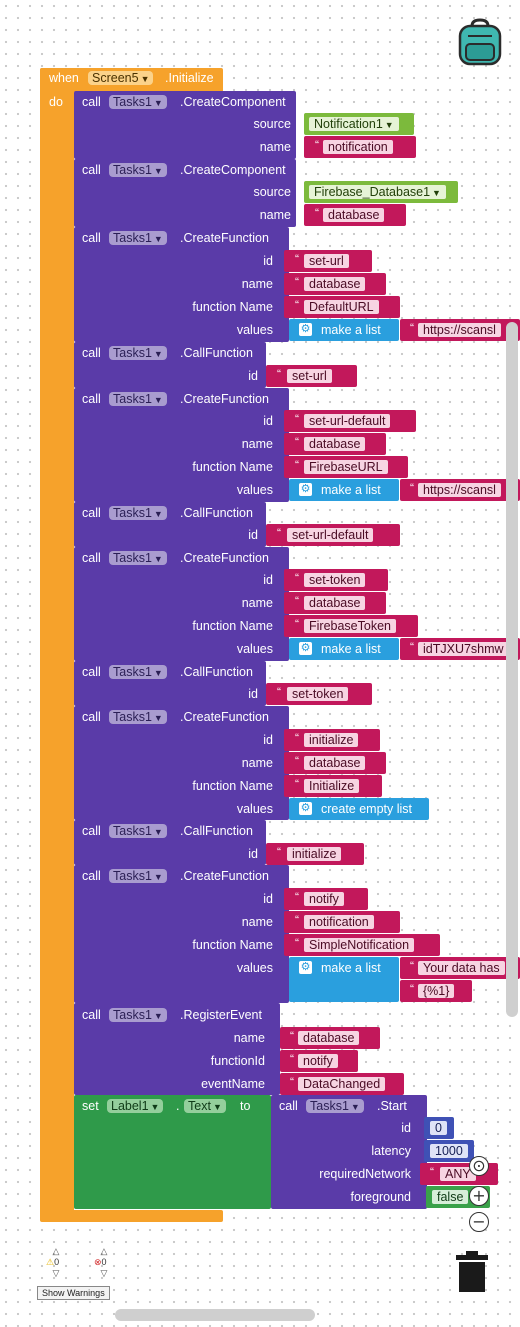 This screenshot has width=520, height=1327. What do you see at coordinates (359, 945) in the screenshot?
I see `text-value: SimpleNotification` at bounding box center [359, 945].